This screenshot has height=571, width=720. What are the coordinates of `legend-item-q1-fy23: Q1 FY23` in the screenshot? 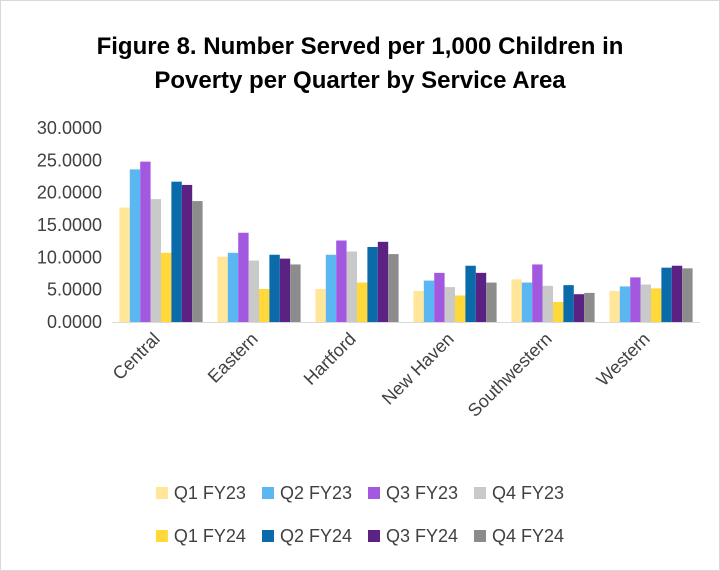 It's located at (200, 493).